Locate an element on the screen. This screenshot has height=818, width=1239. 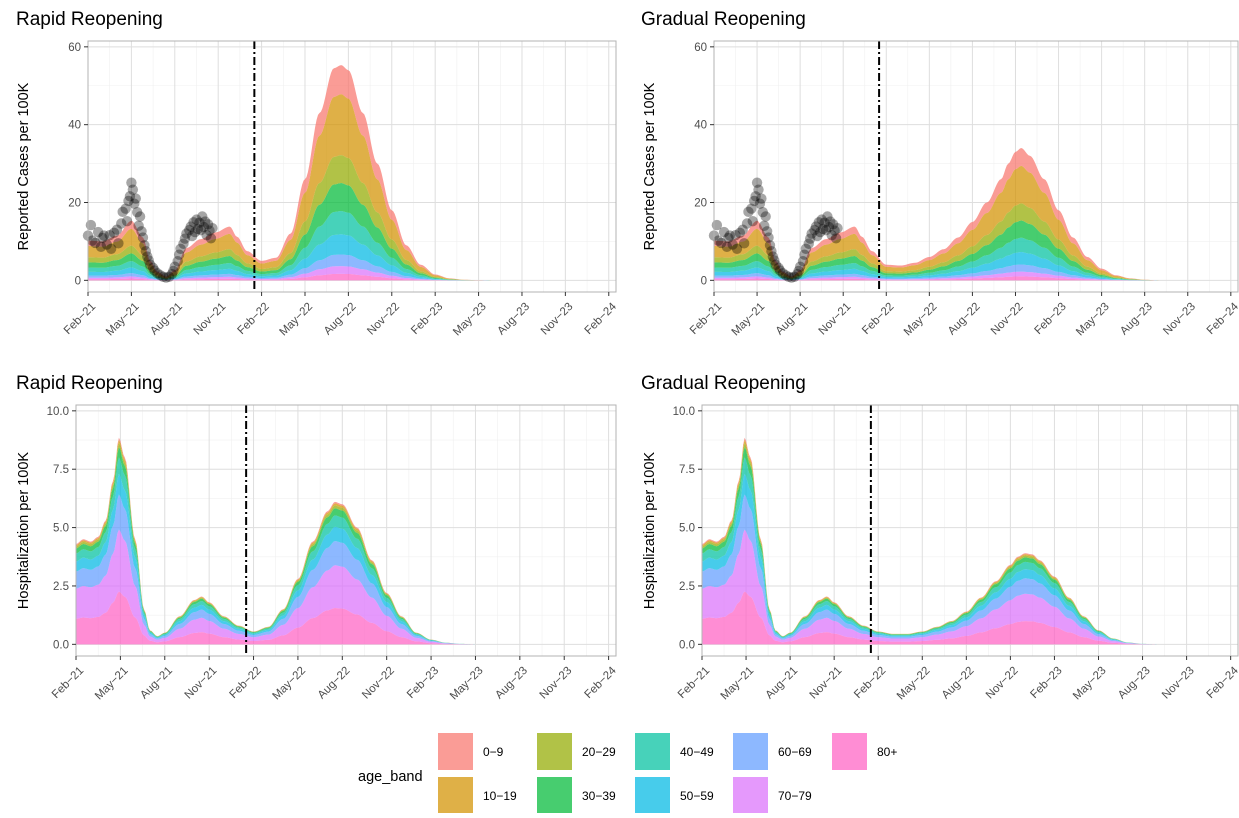
panel-border is located at coordinates (346, 530).